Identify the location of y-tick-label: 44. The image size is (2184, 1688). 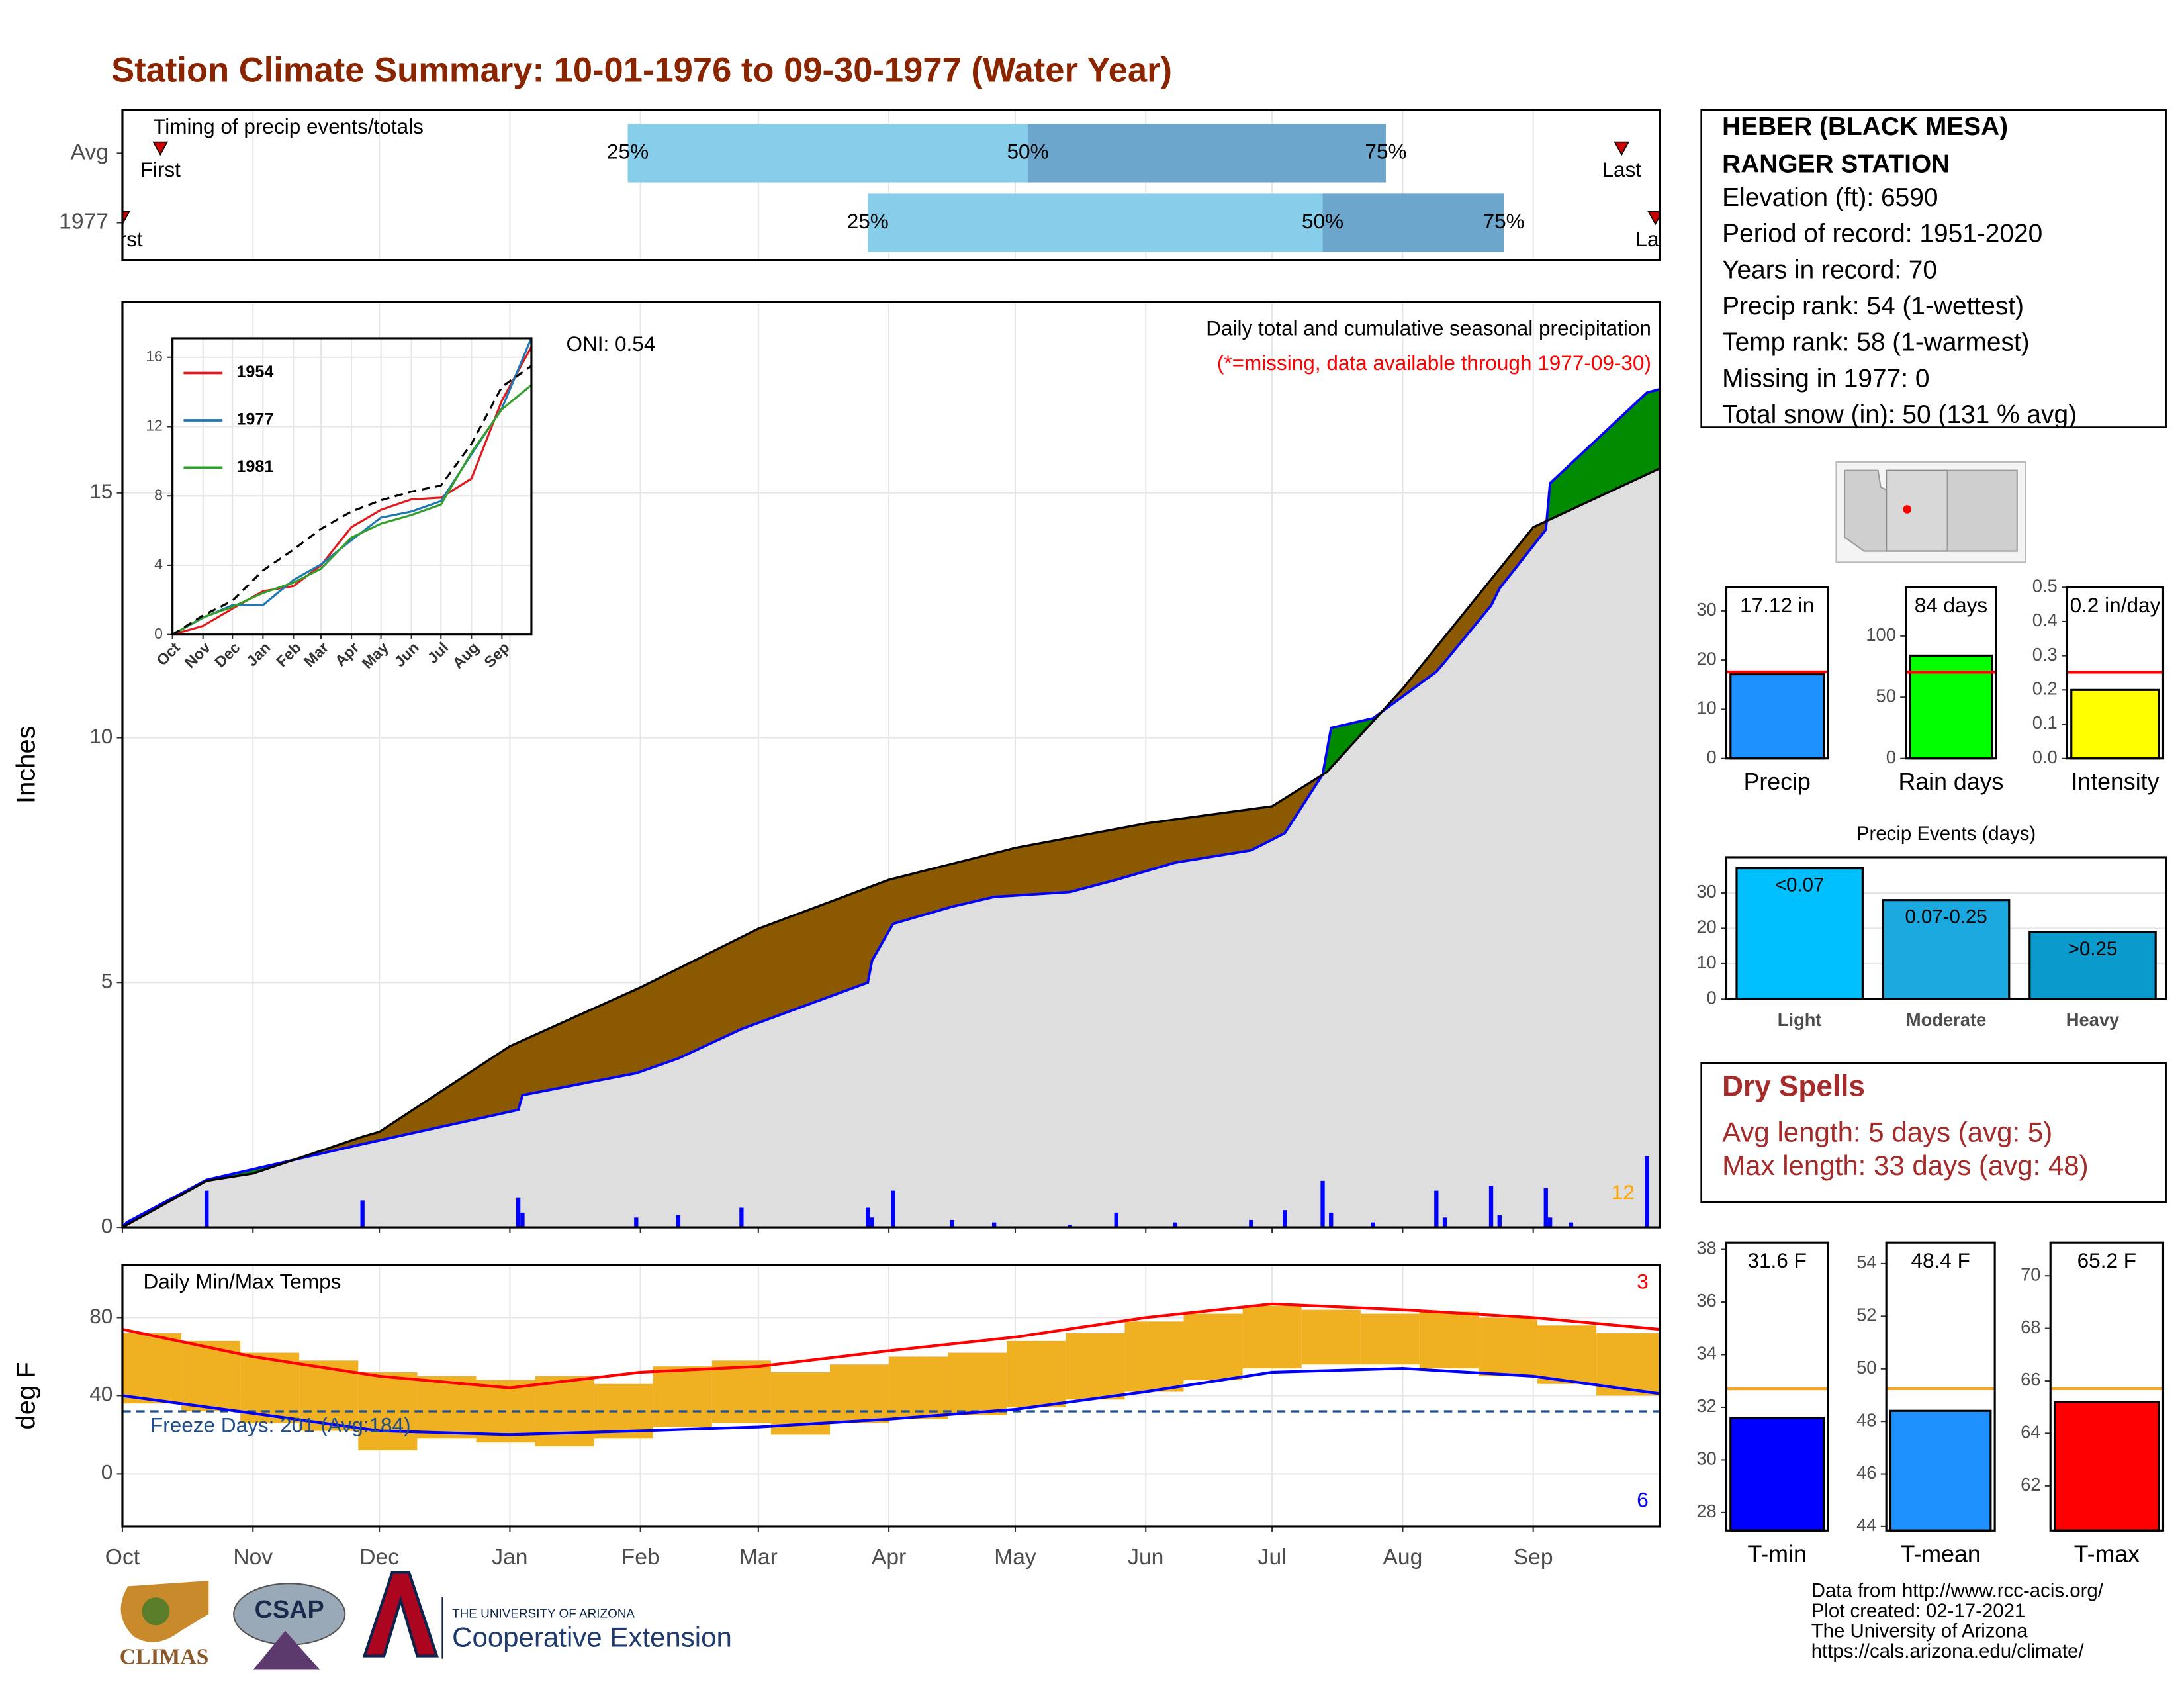
(1866, 1525).